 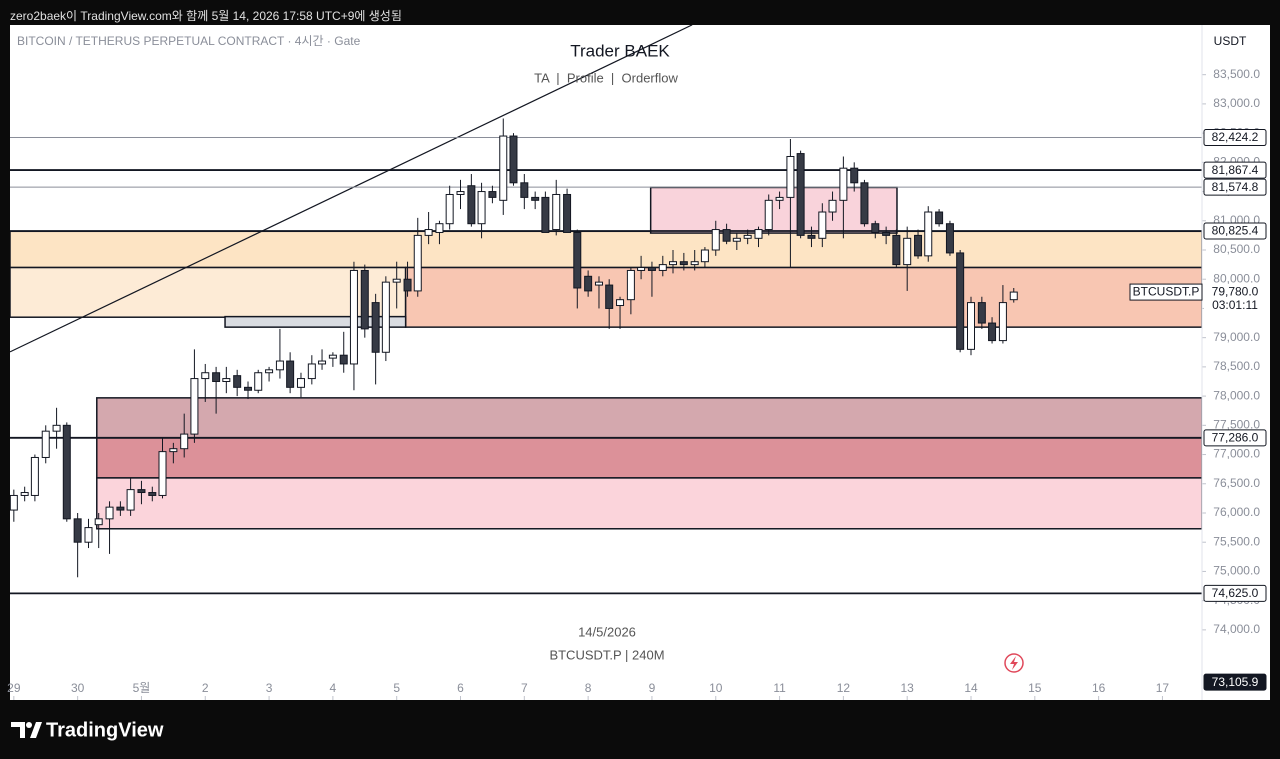 I want to click on x-tick-label: 5, so click(x=396, y=688).